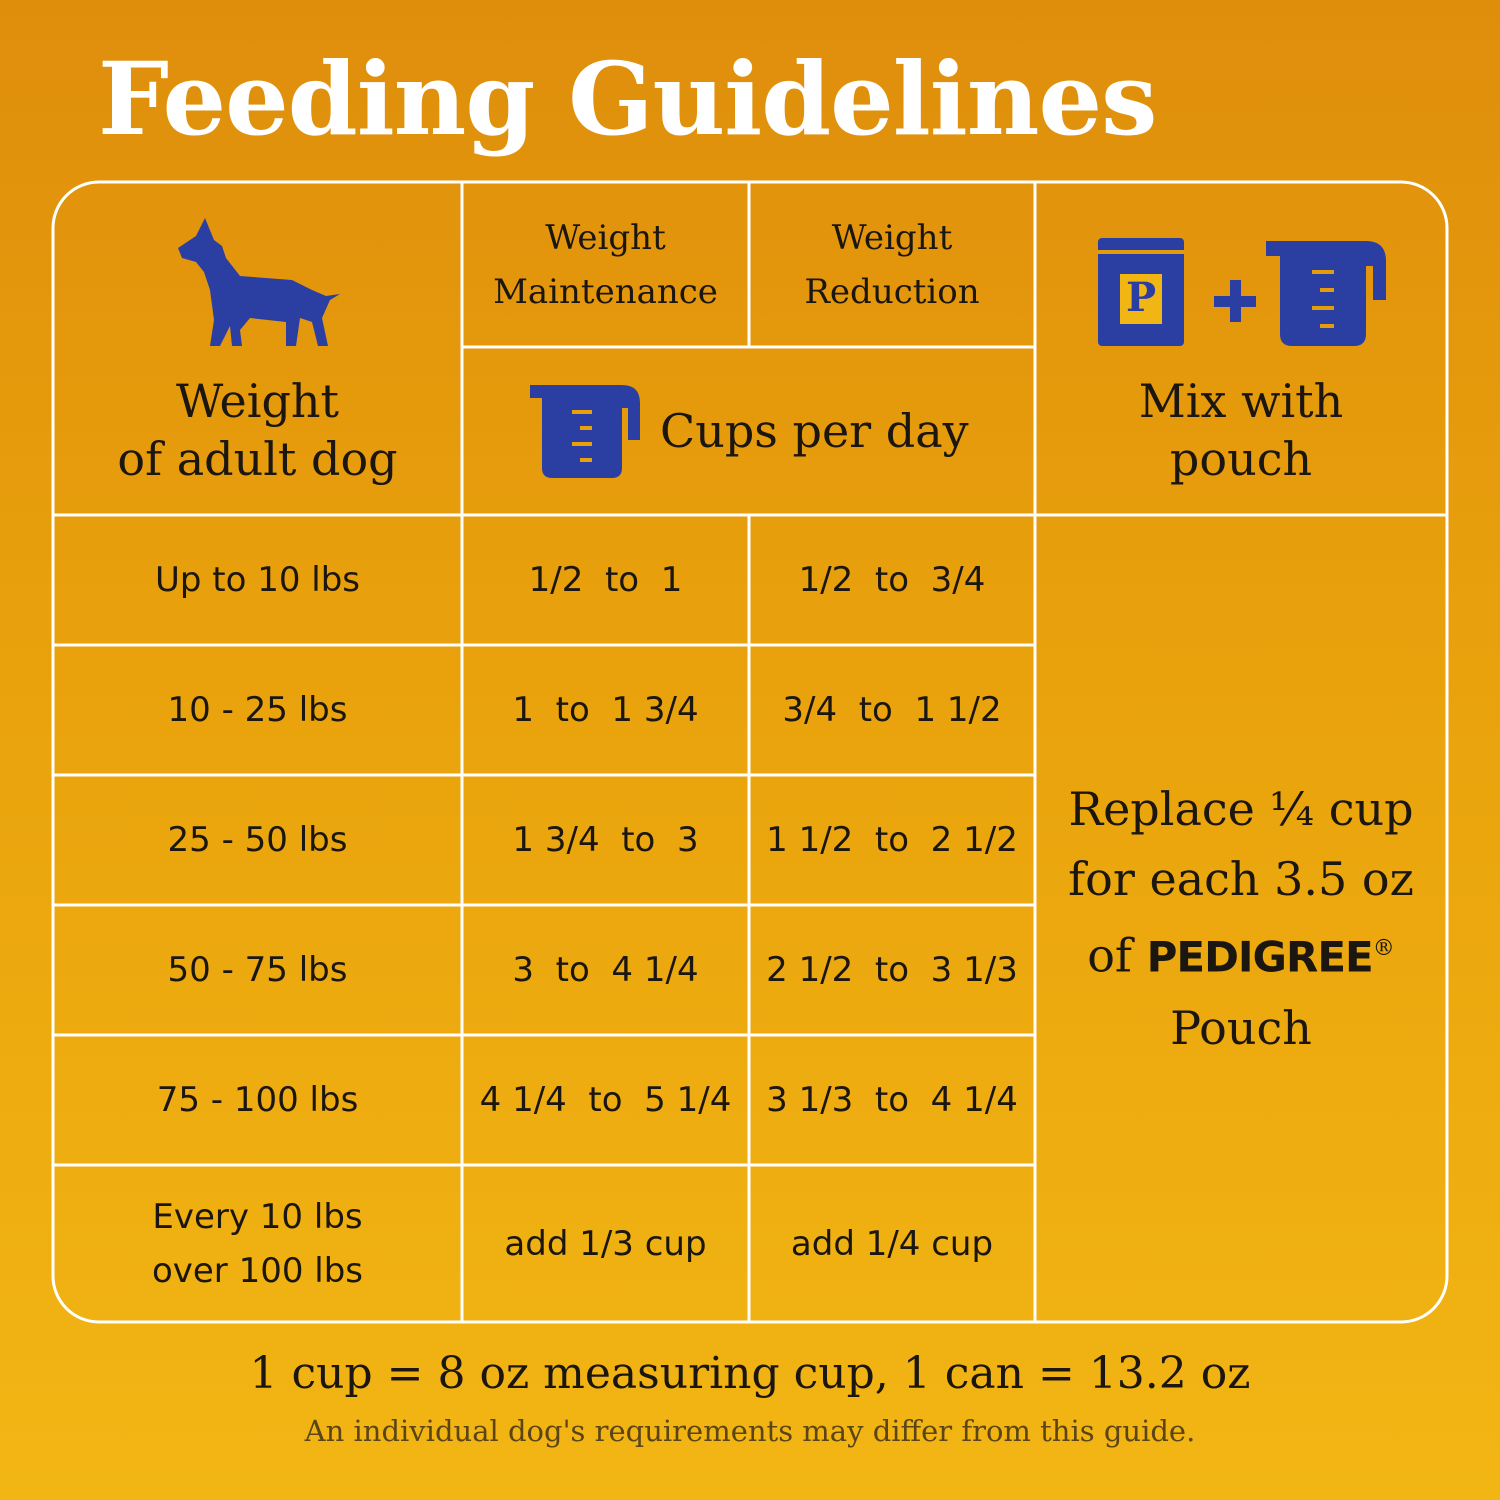 The width and height of the screenshot is (1500, 1500). What do you see at coordinates (259, 282) in the screenshot?
I see `dog-icon` at bounding box center [259, 282].